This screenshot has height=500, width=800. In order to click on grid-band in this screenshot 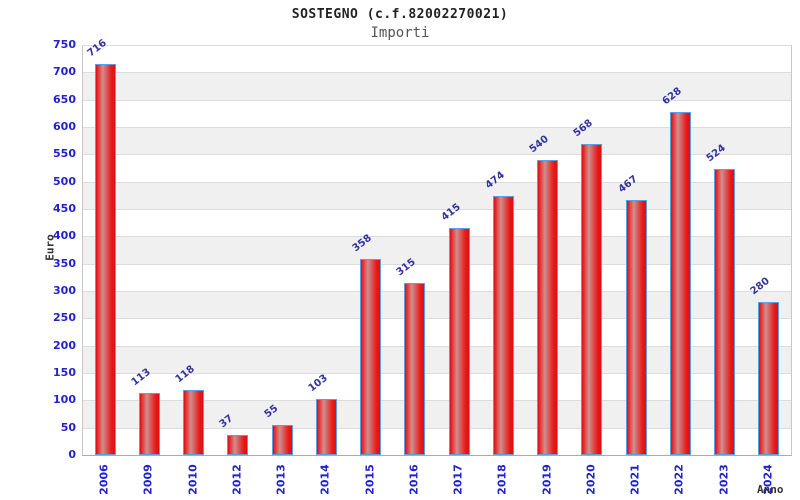, I will do `click(437, 86)`.